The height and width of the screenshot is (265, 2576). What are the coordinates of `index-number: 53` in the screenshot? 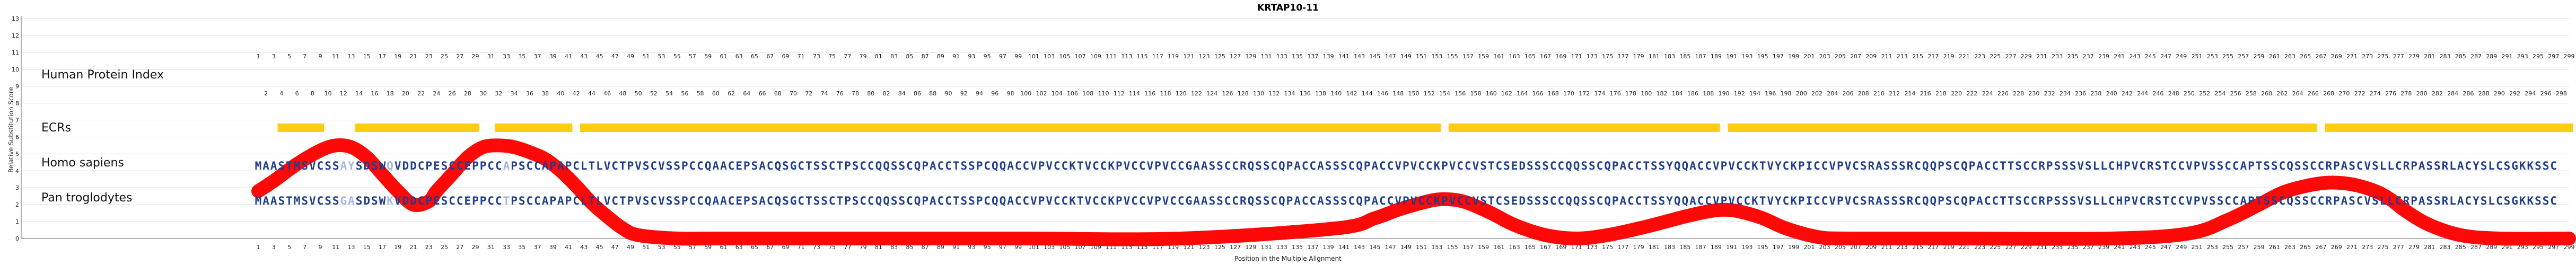 It's located at (661, 57).